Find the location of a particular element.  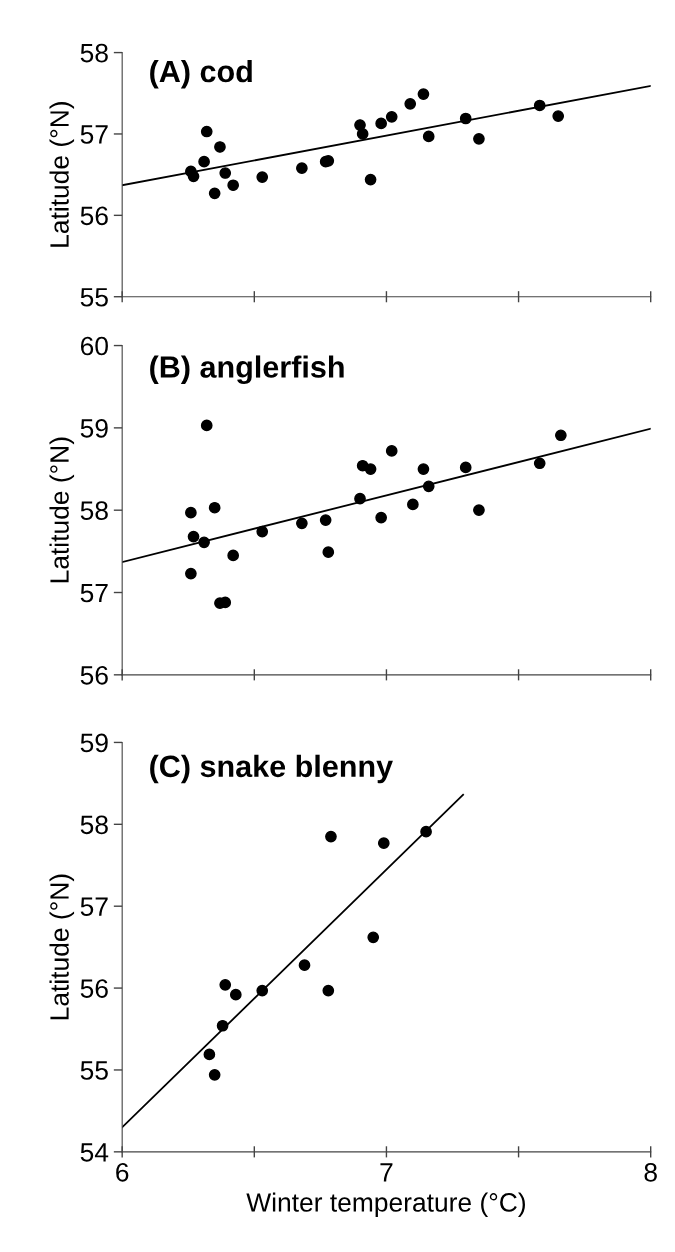

x-axis-title: Winter temperature (°C) is located at coordinates (385, 1205).